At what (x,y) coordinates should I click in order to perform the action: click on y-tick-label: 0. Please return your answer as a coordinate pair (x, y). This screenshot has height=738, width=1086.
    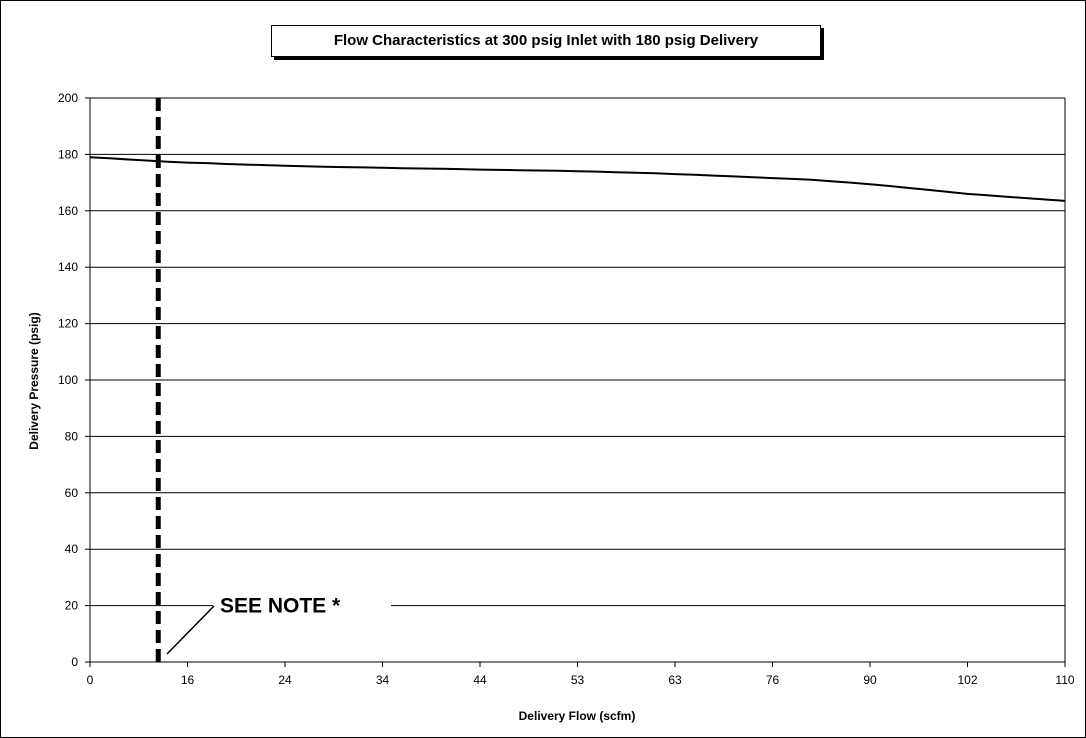
    Looking at the image, I should click on (74, 662).